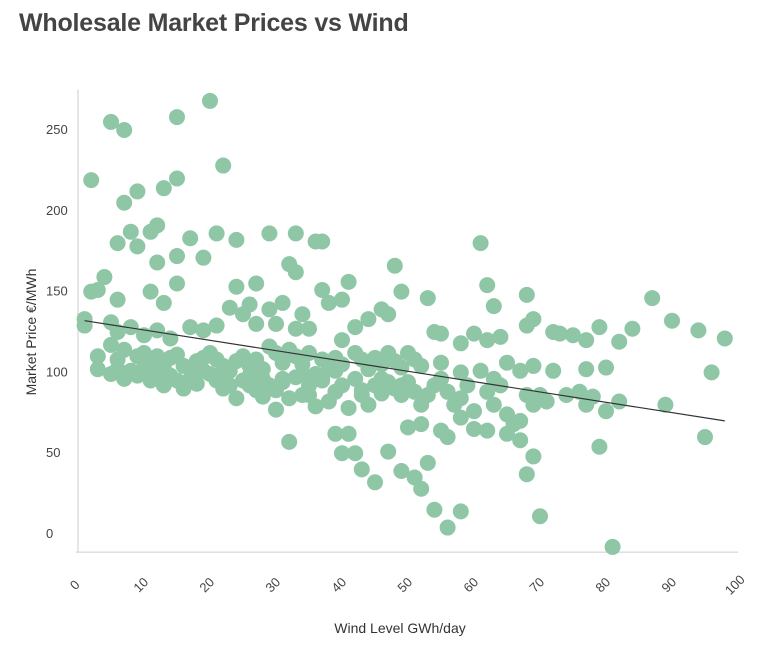  What do you see at coordinates (735, 585) in the screenshot?
I see `x-tick-label: 100` at bounding box center [735, 585].